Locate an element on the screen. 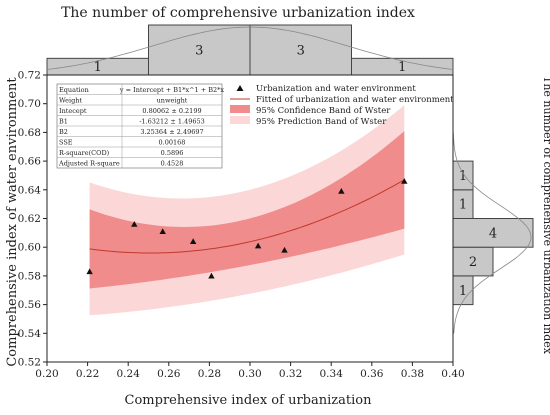 The width and height of the screenshot is (550, 415). x-axis-label: Comprehensive index of urbanization is located at coordinates (249, 400).